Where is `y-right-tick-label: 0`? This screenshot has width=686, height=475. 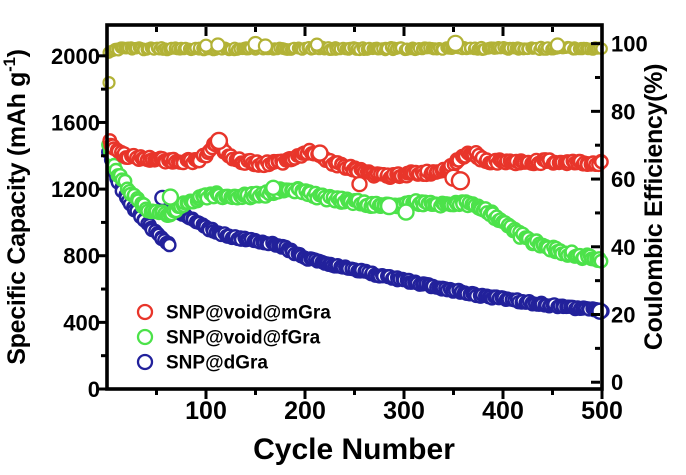
y-right-tick-label: 0 is located at coordinates (617, 382).